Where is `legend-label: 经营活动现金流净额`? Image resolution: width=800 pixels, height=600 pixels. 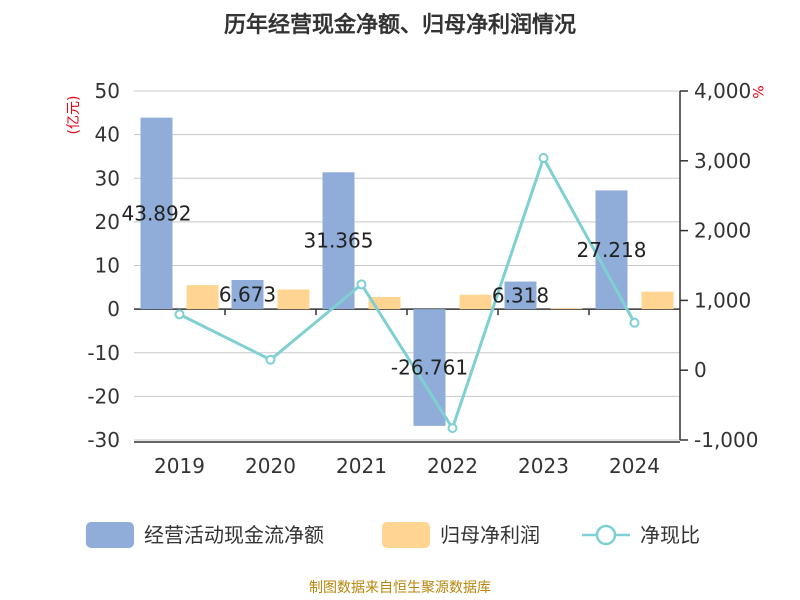
legend-label: 经营活动现金流净额 is located at coordinates (234, 535).